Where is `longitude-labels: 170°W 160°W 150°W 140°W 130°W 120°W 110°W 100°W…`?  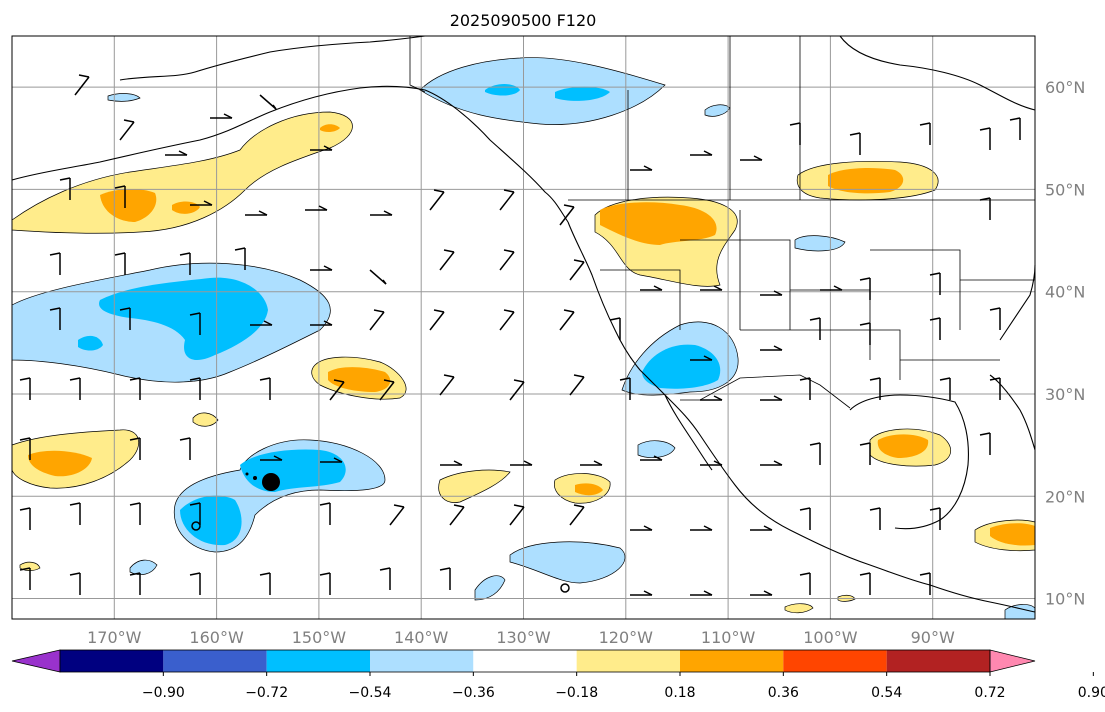
longitude-labels: 170°W 160°W 150°W 140°W 130°W 120°W 110°W 100°W… is located at coordinates (521, 637).